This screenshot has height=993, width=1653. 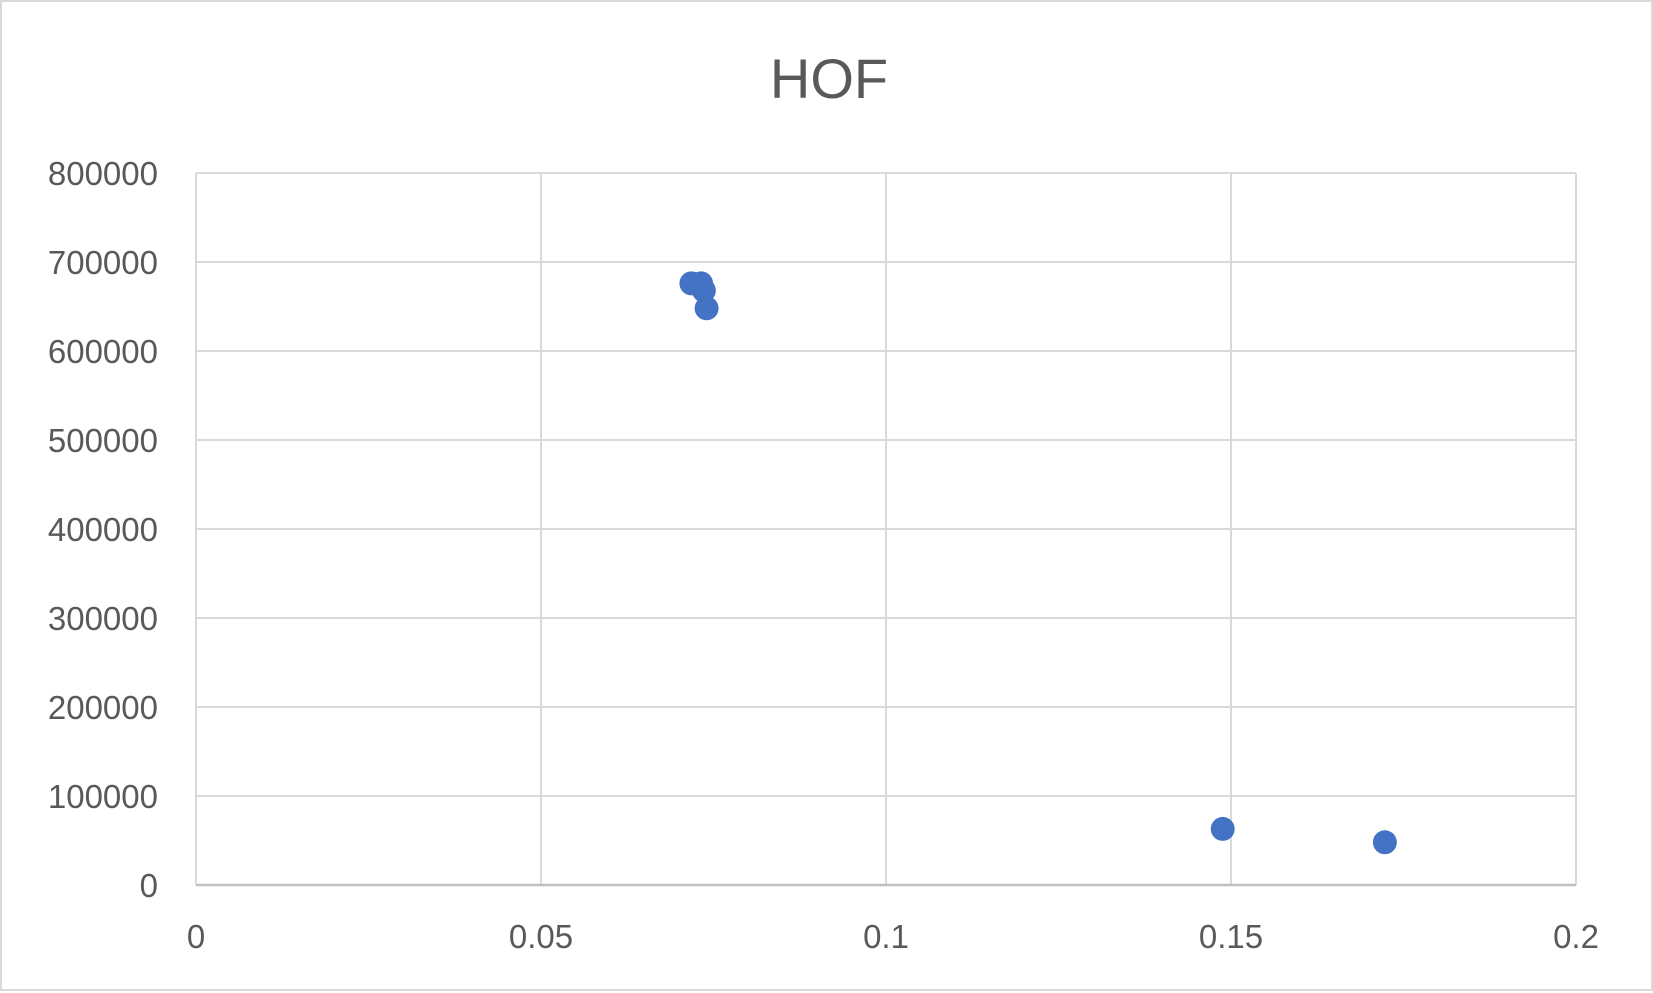 What do you see at coordinates (1231, 936) in the screenshot?
I see `x-tick-label: 0.15` at bounding box center [1231, 936].